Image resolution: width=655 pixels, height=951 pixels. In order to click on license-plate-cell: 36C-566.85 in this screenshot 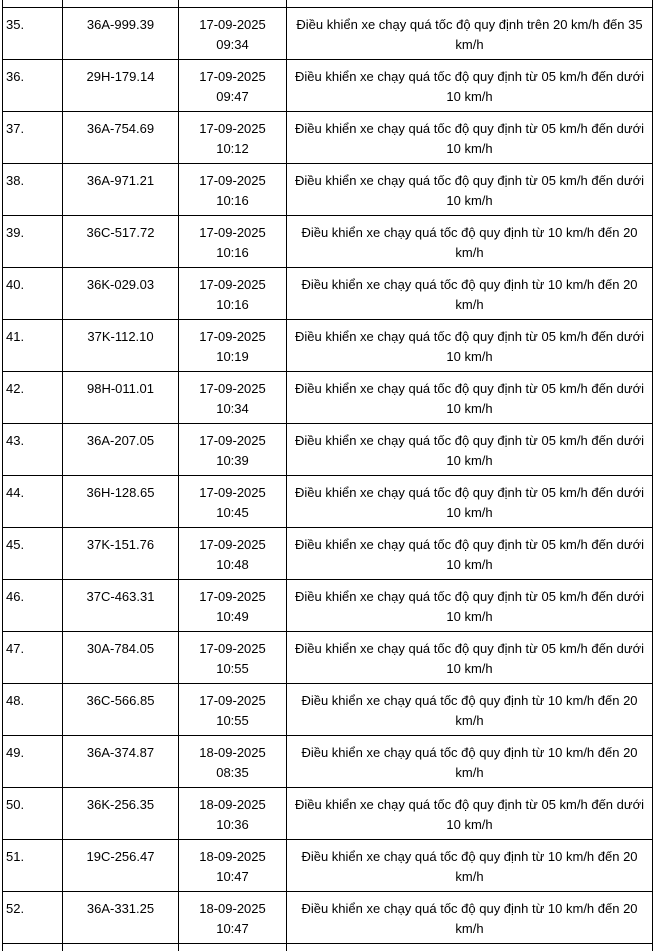, I will do `click(121, 710)`.